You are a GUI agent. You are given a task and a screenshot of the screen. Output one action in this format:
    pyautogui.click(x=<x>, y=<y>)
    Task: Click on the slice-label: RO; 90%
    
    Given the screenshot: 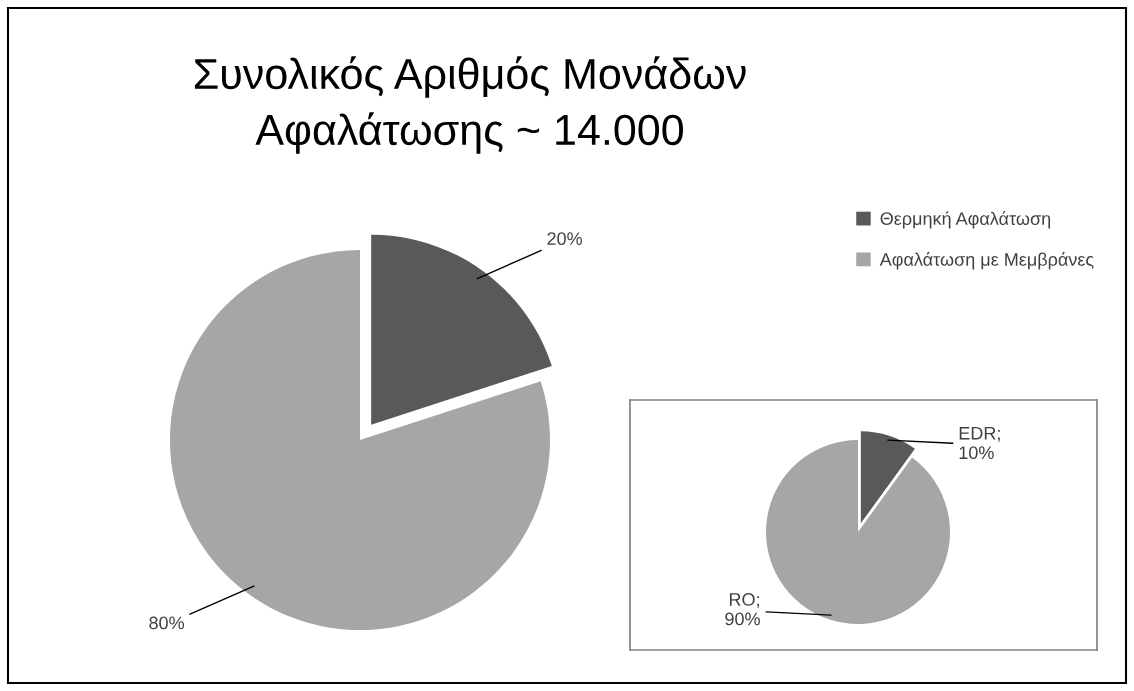 What is the action you would take?
    pyautogui.click(x=742, y=609)
    